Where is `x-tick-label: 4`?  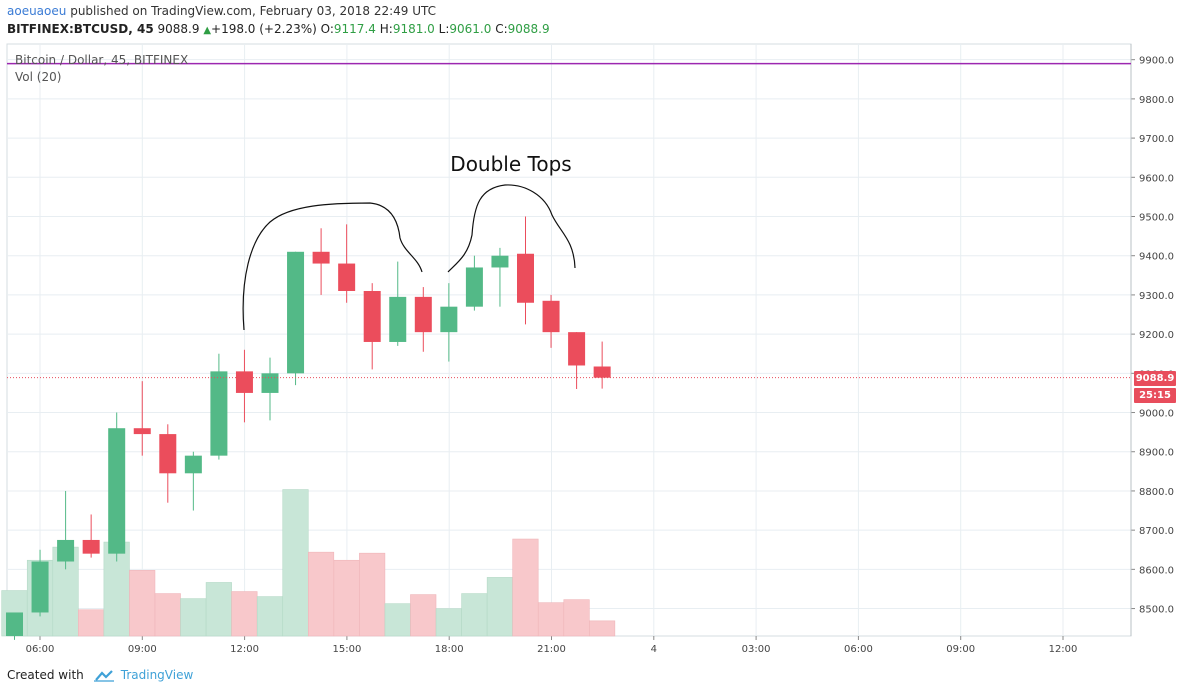
x-tick-label: 4 is located at coordinates (654, 649).